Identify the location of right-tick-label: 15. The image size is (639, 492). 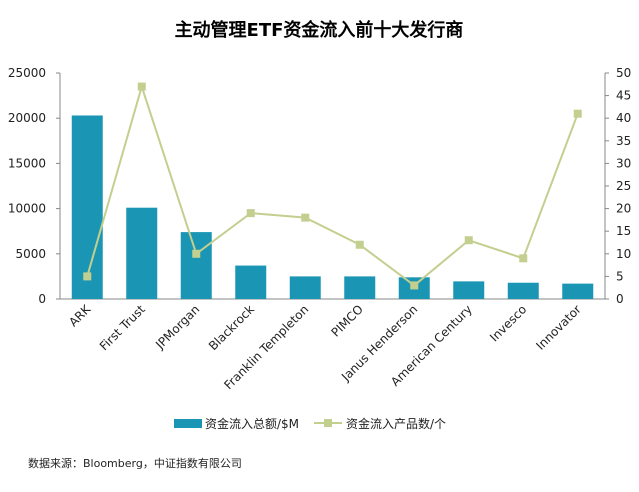
(623, 231).